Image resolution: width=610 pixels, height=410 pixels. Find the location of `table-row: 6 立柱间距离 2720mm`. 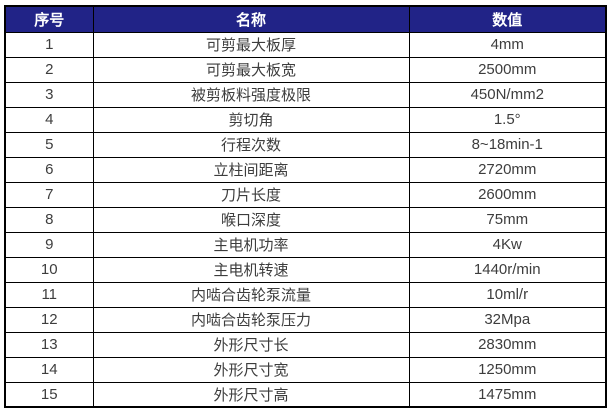

table-row: 6 立柱间距离 2720mm is located at coordinates (305, 169).